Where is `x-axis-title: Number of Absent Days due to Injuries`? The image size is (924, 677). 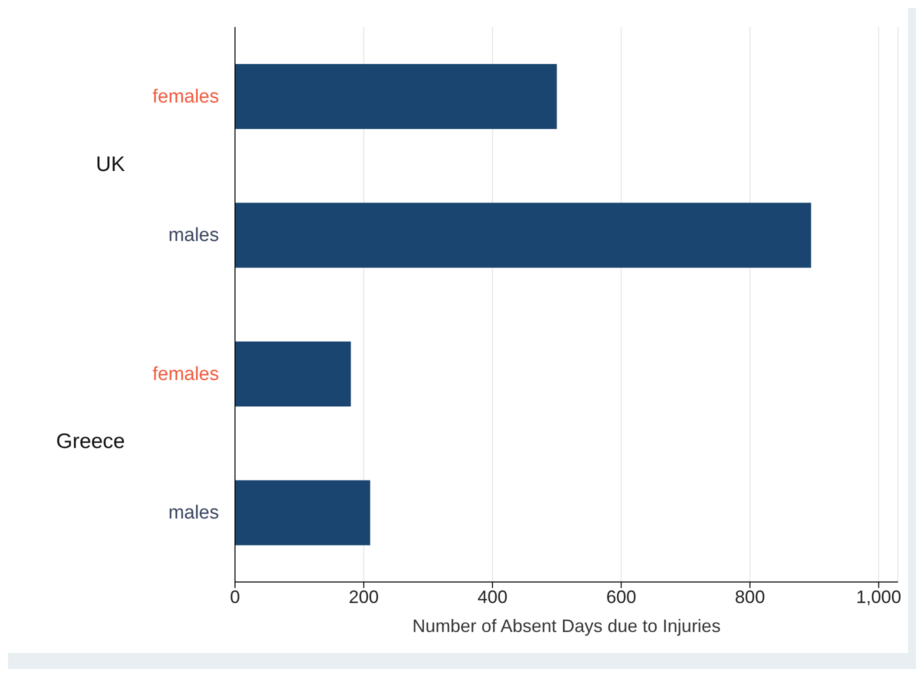
x-axis-title: Number of Absent Days due to Injuries is located at coordinates (566, 626).